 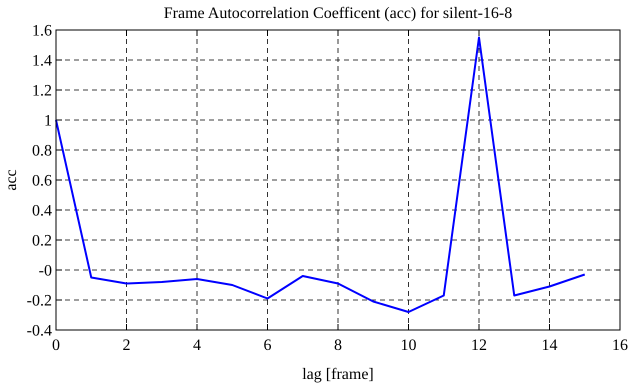 What do you see at coordinates (408, 345) in the screenshot?
I see `x-tick-label: 10` at bounding box center [408, 345].